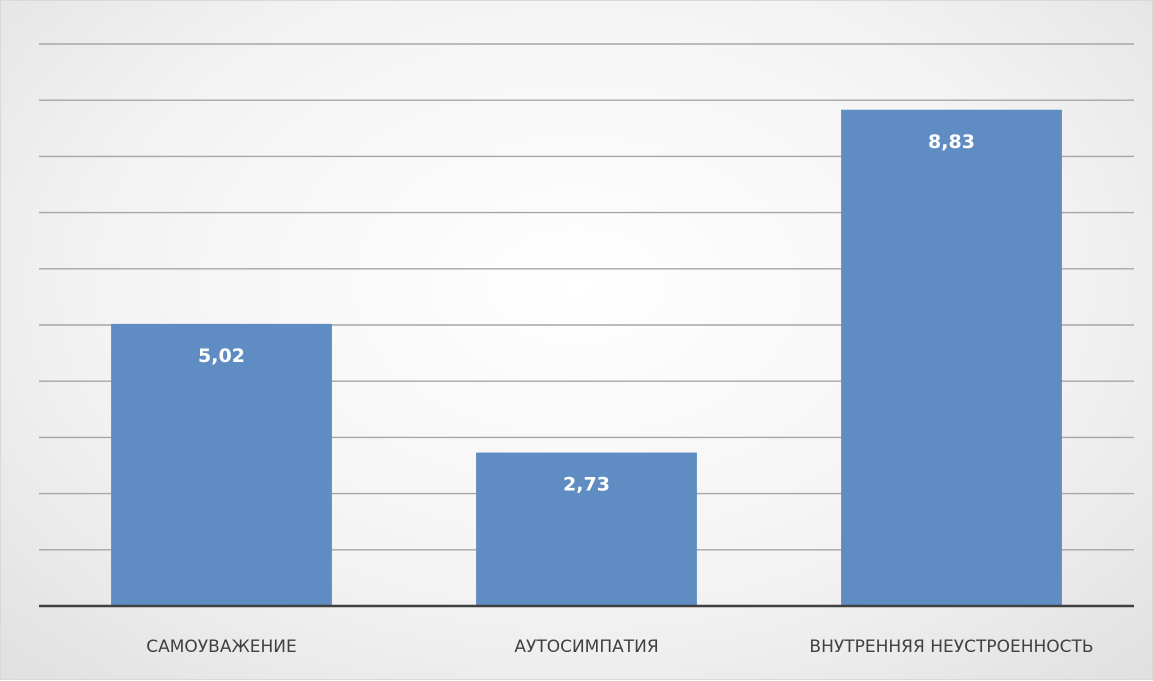 The width and height of the screenshot is (1153, 681). I want to click on data-label: 2,73, so click(586, 485).